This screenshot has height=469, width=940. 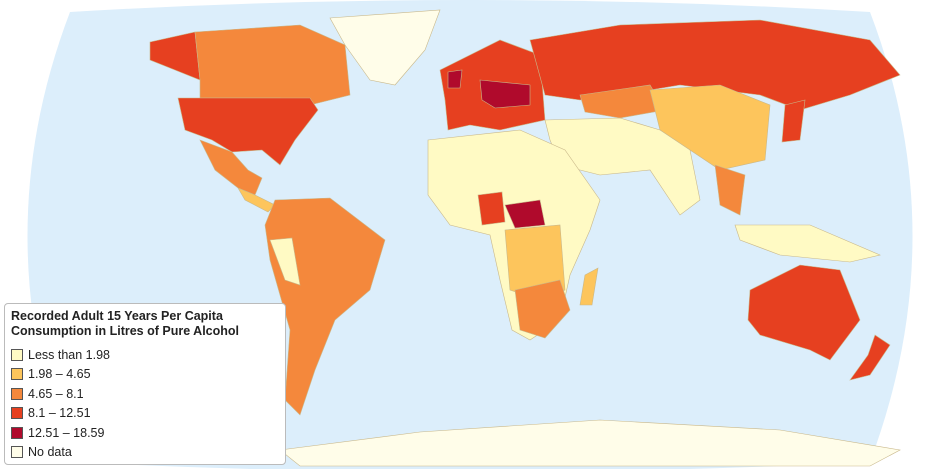 I want to click on legend-item: 8.1 – 12.51, so click(x=145, y=414).